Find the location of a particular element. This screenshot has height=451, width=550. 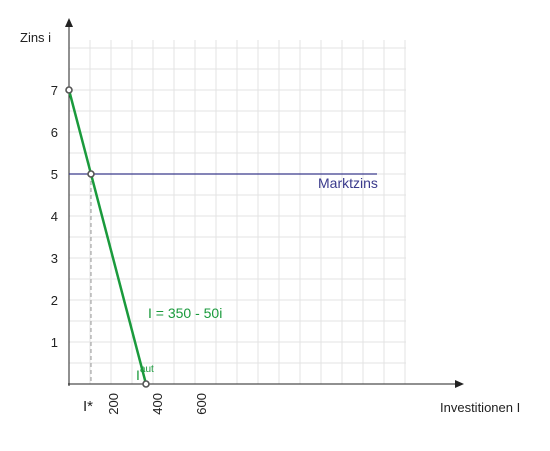

y-tick-label: 7 is located at coordinates (54, 90).